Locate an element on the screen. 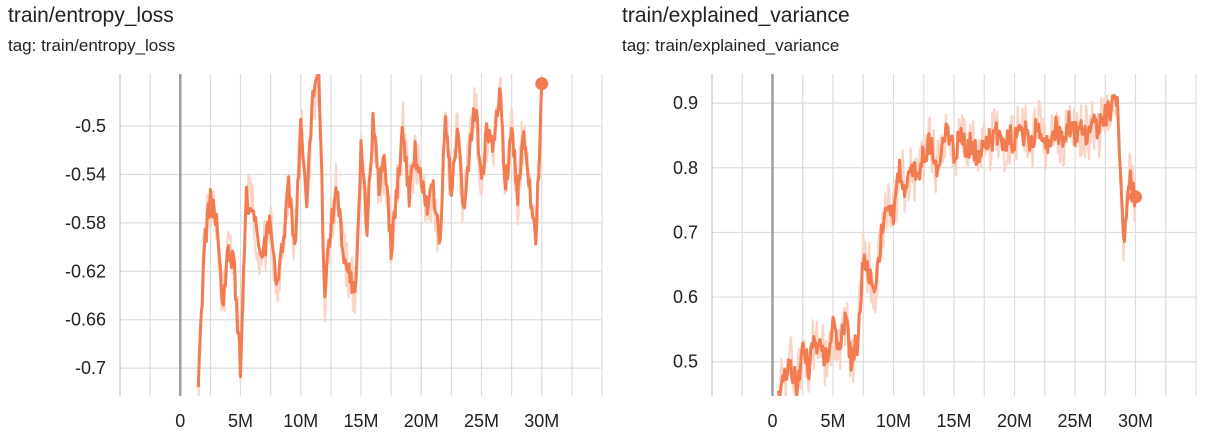 The image size is (1228, 444). y-tick-label: -0.62 is located at coordinates (85, 271).